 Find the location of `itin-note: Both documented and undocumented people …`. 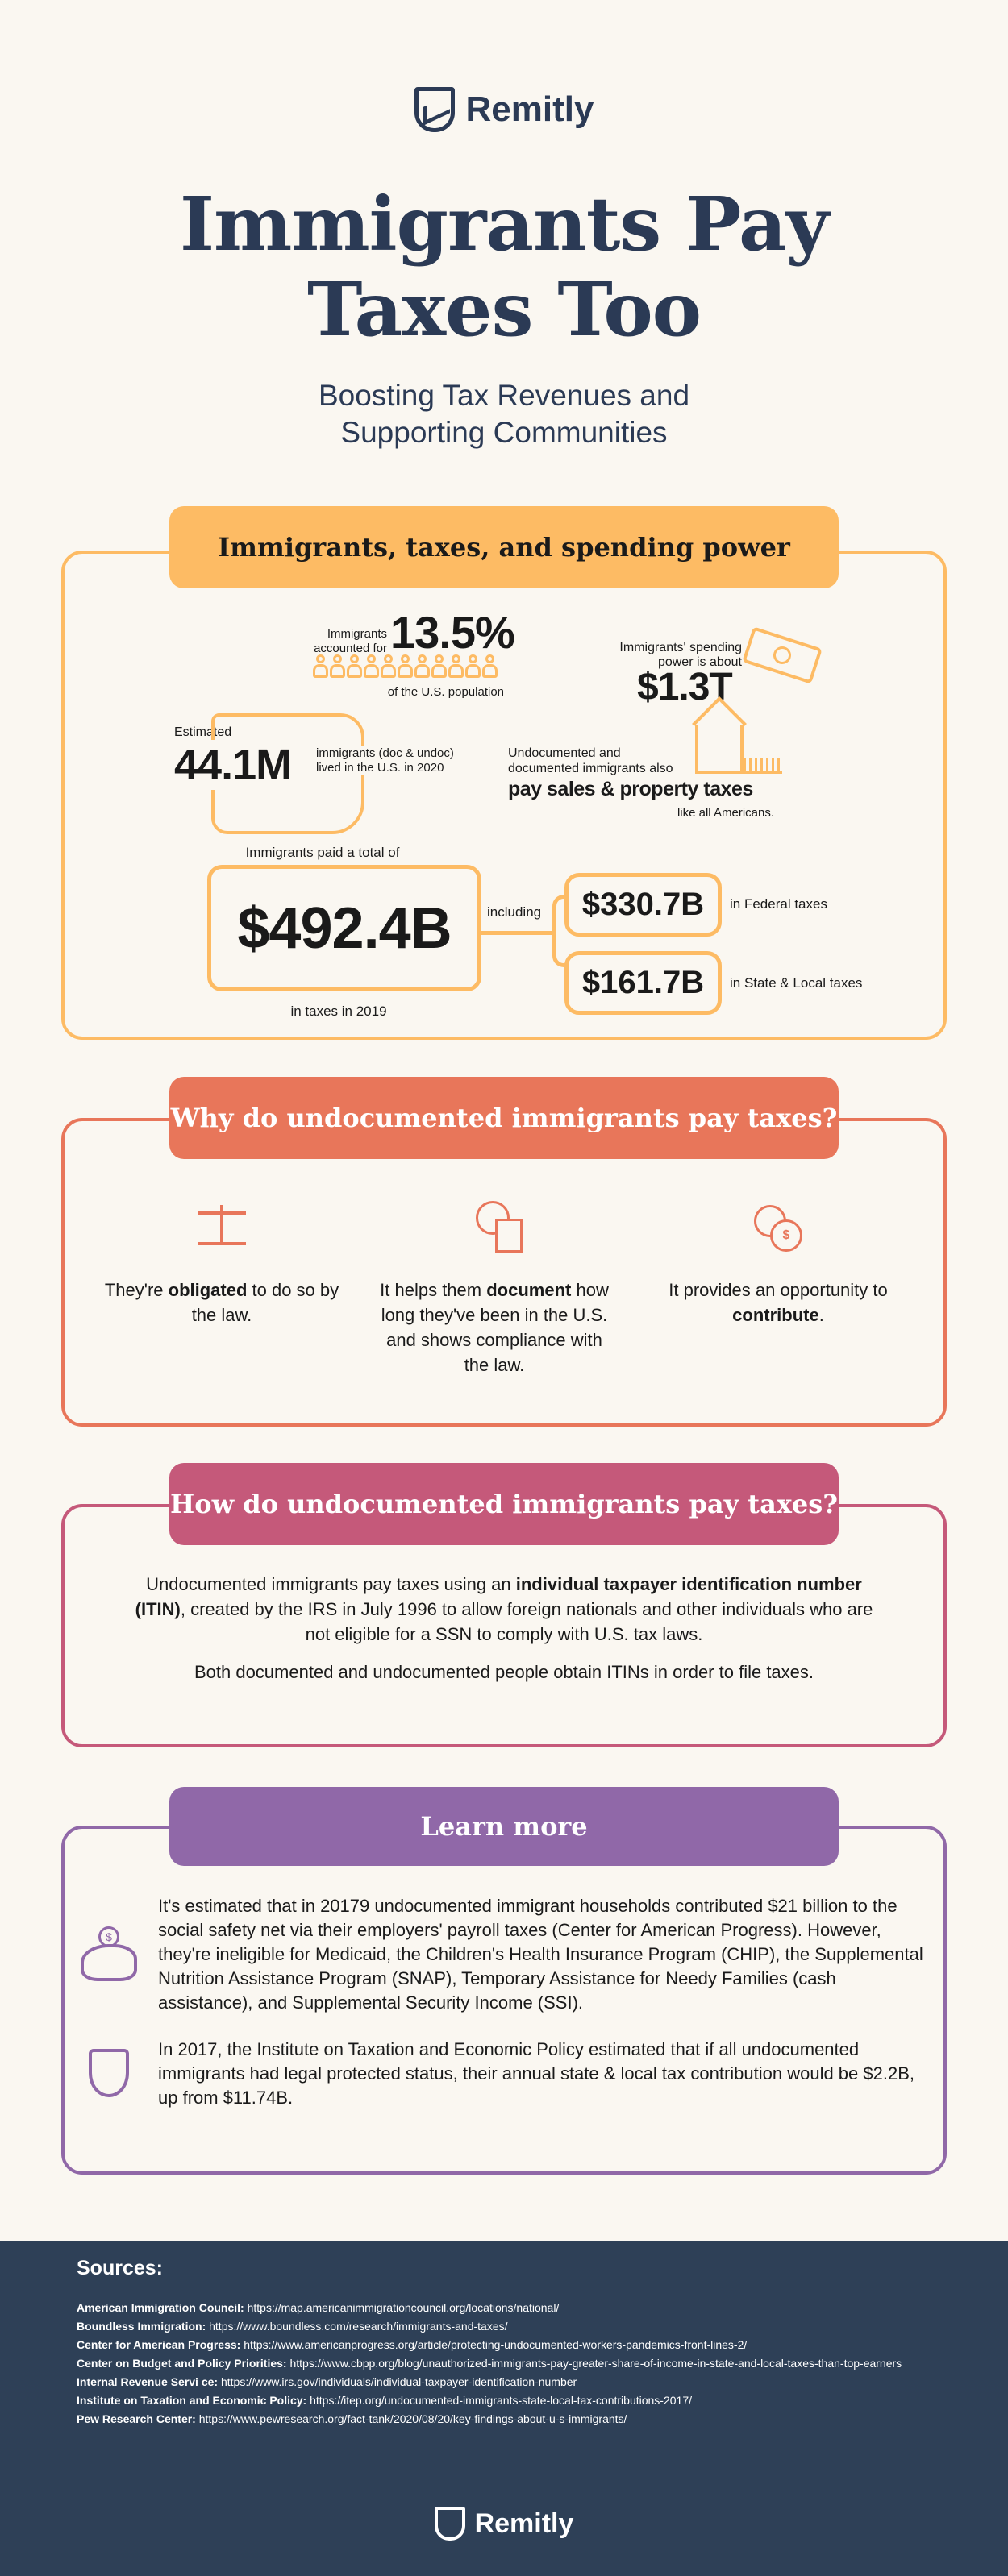

itin-note: Both documented and undocumented people … is located at coordinates (504, 1672).